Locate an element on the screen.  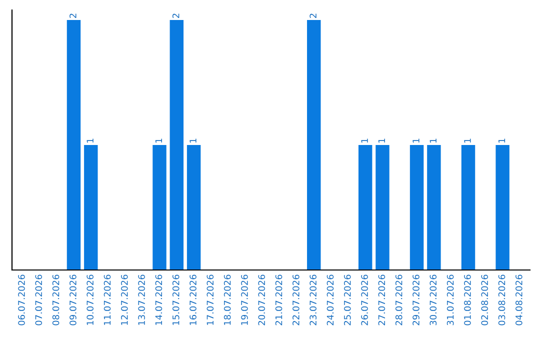
x-tick-label: 17.07.2026 is located at coordinates (210, 299).